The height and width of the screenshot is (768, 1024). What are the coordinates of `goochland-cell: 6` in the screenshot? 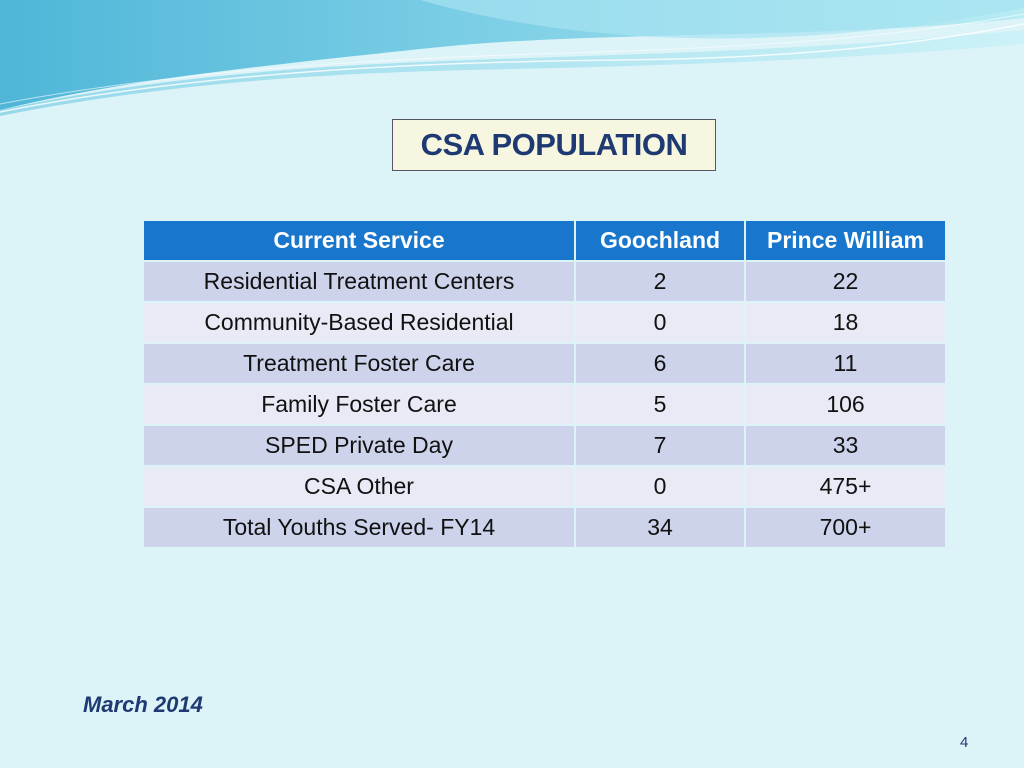 It's located at (660, 363).